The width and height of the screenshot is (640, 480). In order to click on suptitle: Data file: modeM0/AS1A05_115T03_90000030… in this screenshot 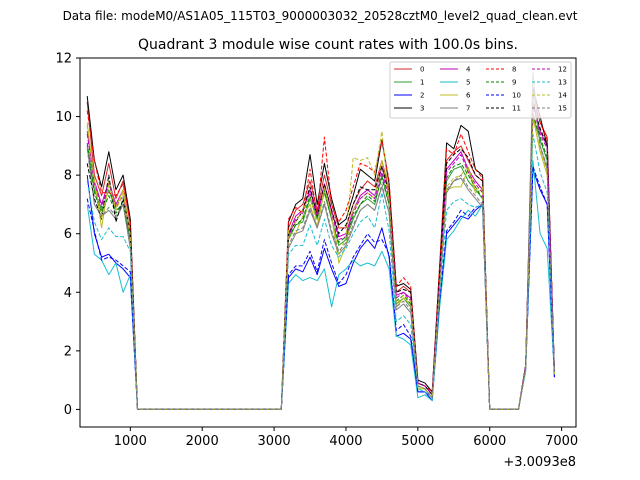, I will do `click(320, 16)`.